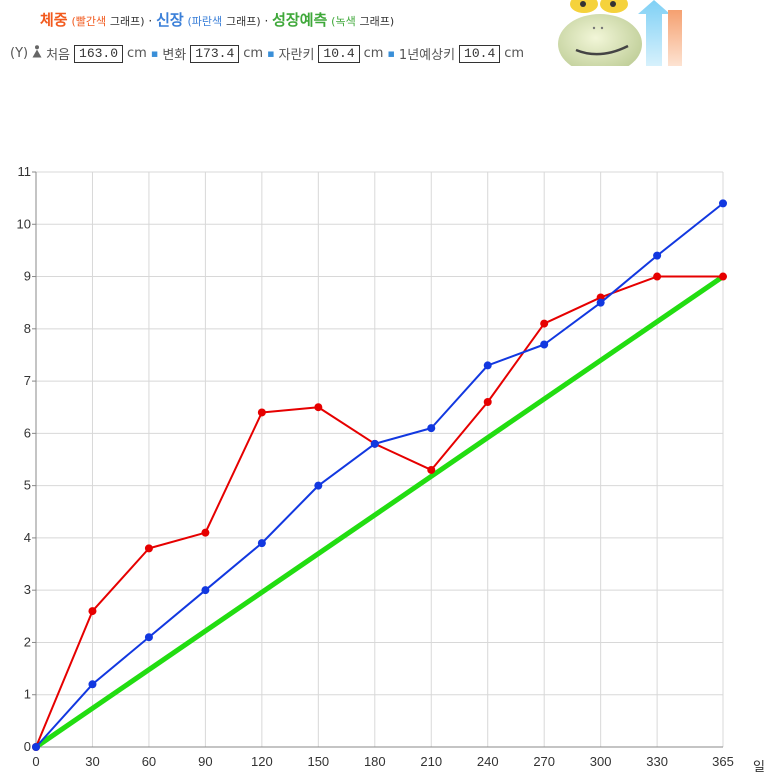  I want to click on x-tick-label: 120, so click(262, 761).